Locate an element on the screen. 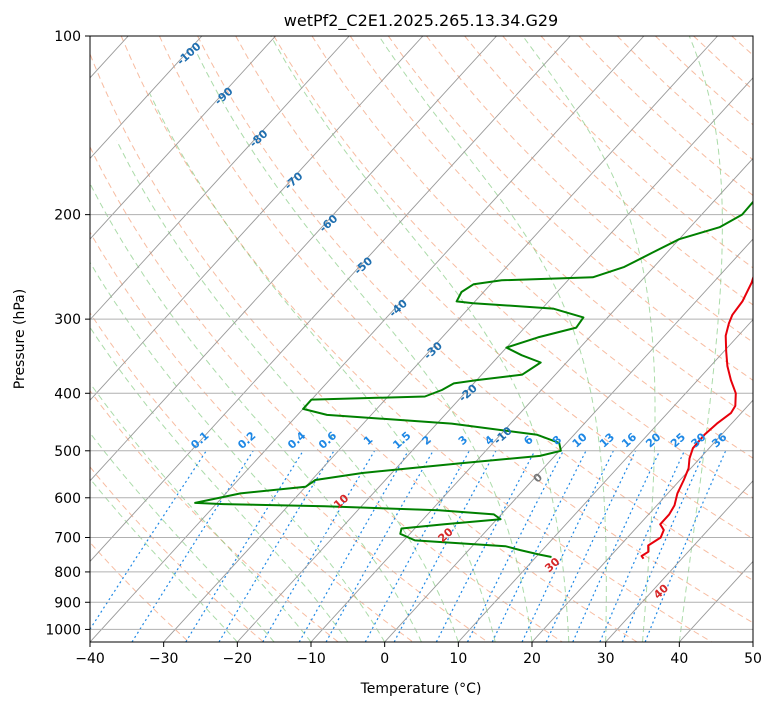  x-tick-label: −10 is located at coordinates (311, 659).